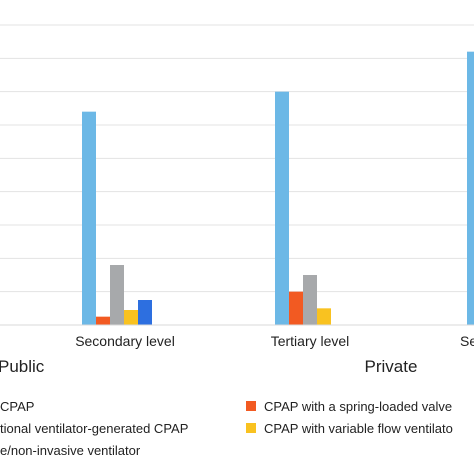  I want to click on legend-label-cpap: CPAP, so click(17, 406).